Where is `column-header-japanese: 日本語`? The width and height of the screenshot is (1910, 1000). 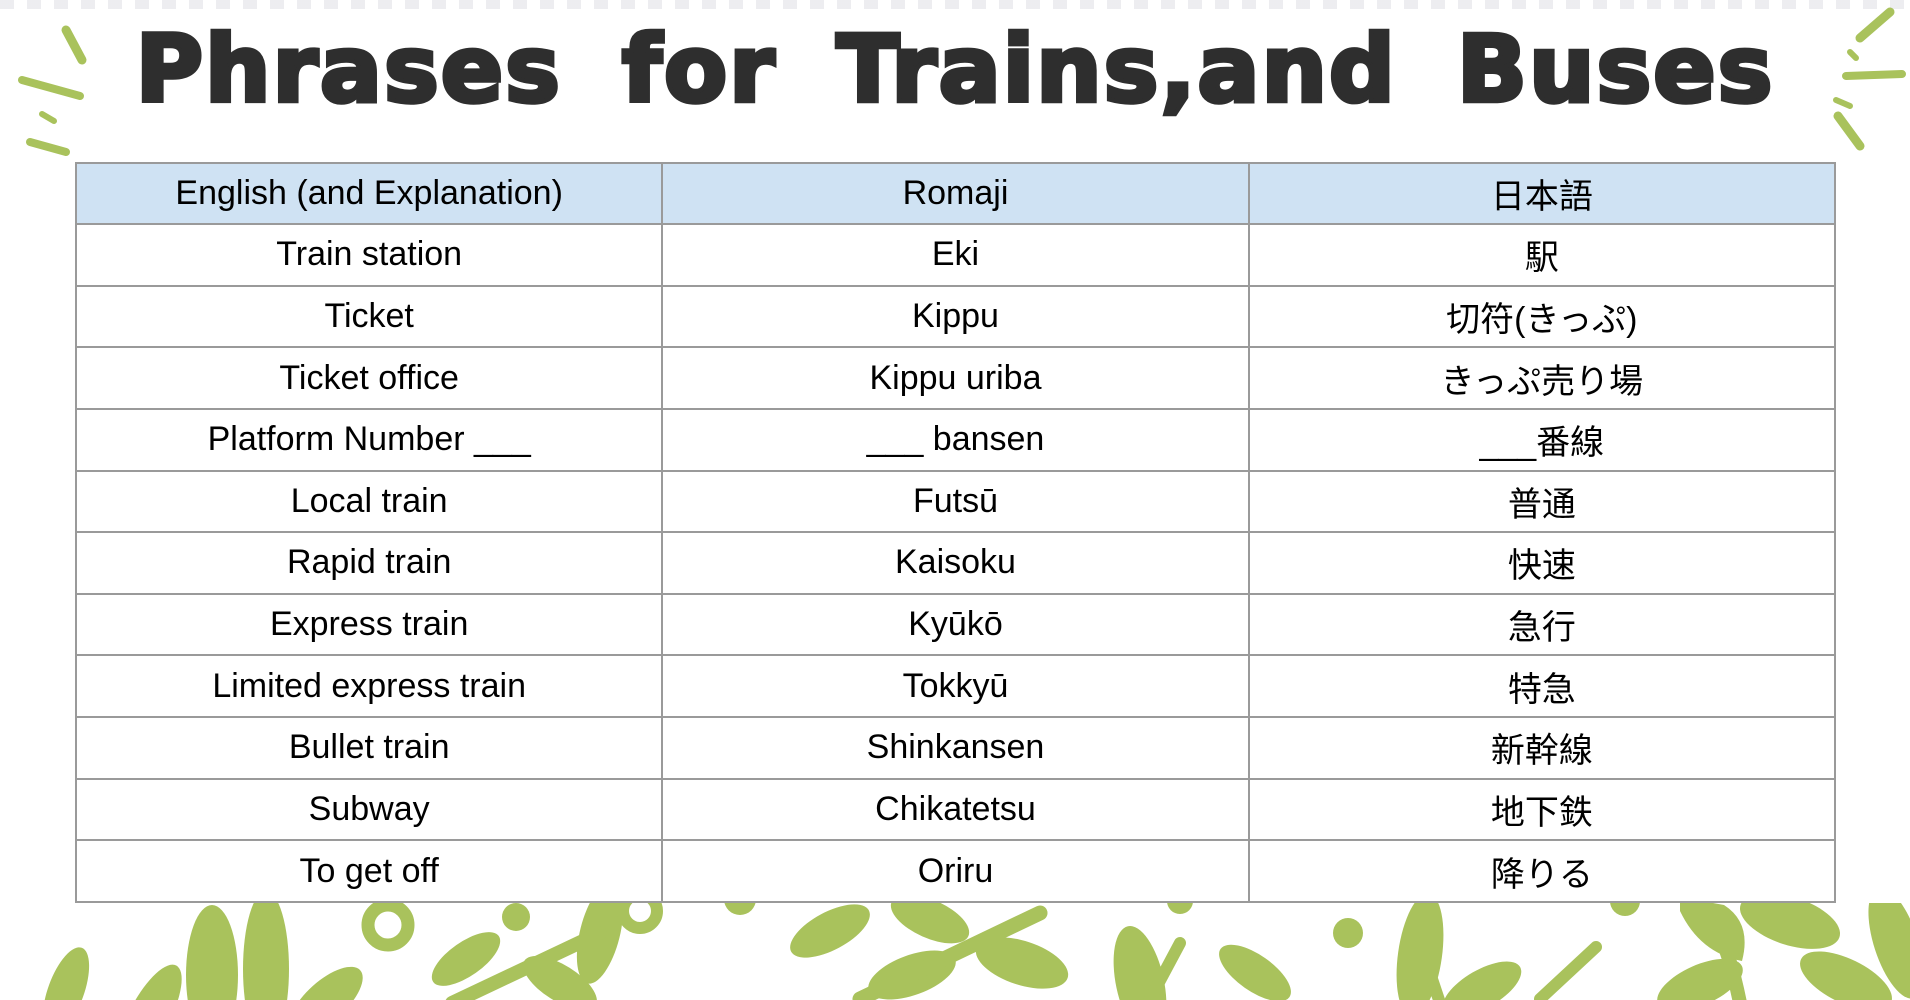 column-header-japanese: 日本語 is located at coordinates (1542, 193).